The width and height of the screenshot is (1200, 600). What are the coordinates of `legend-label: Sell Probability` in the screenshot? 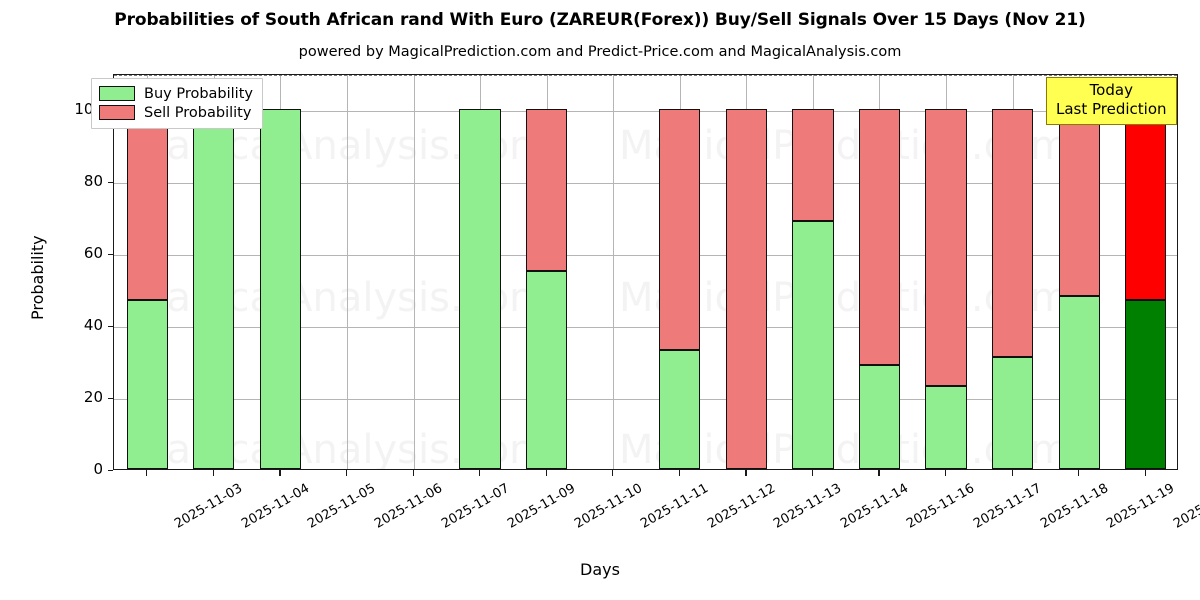 It's located at (198, 112).